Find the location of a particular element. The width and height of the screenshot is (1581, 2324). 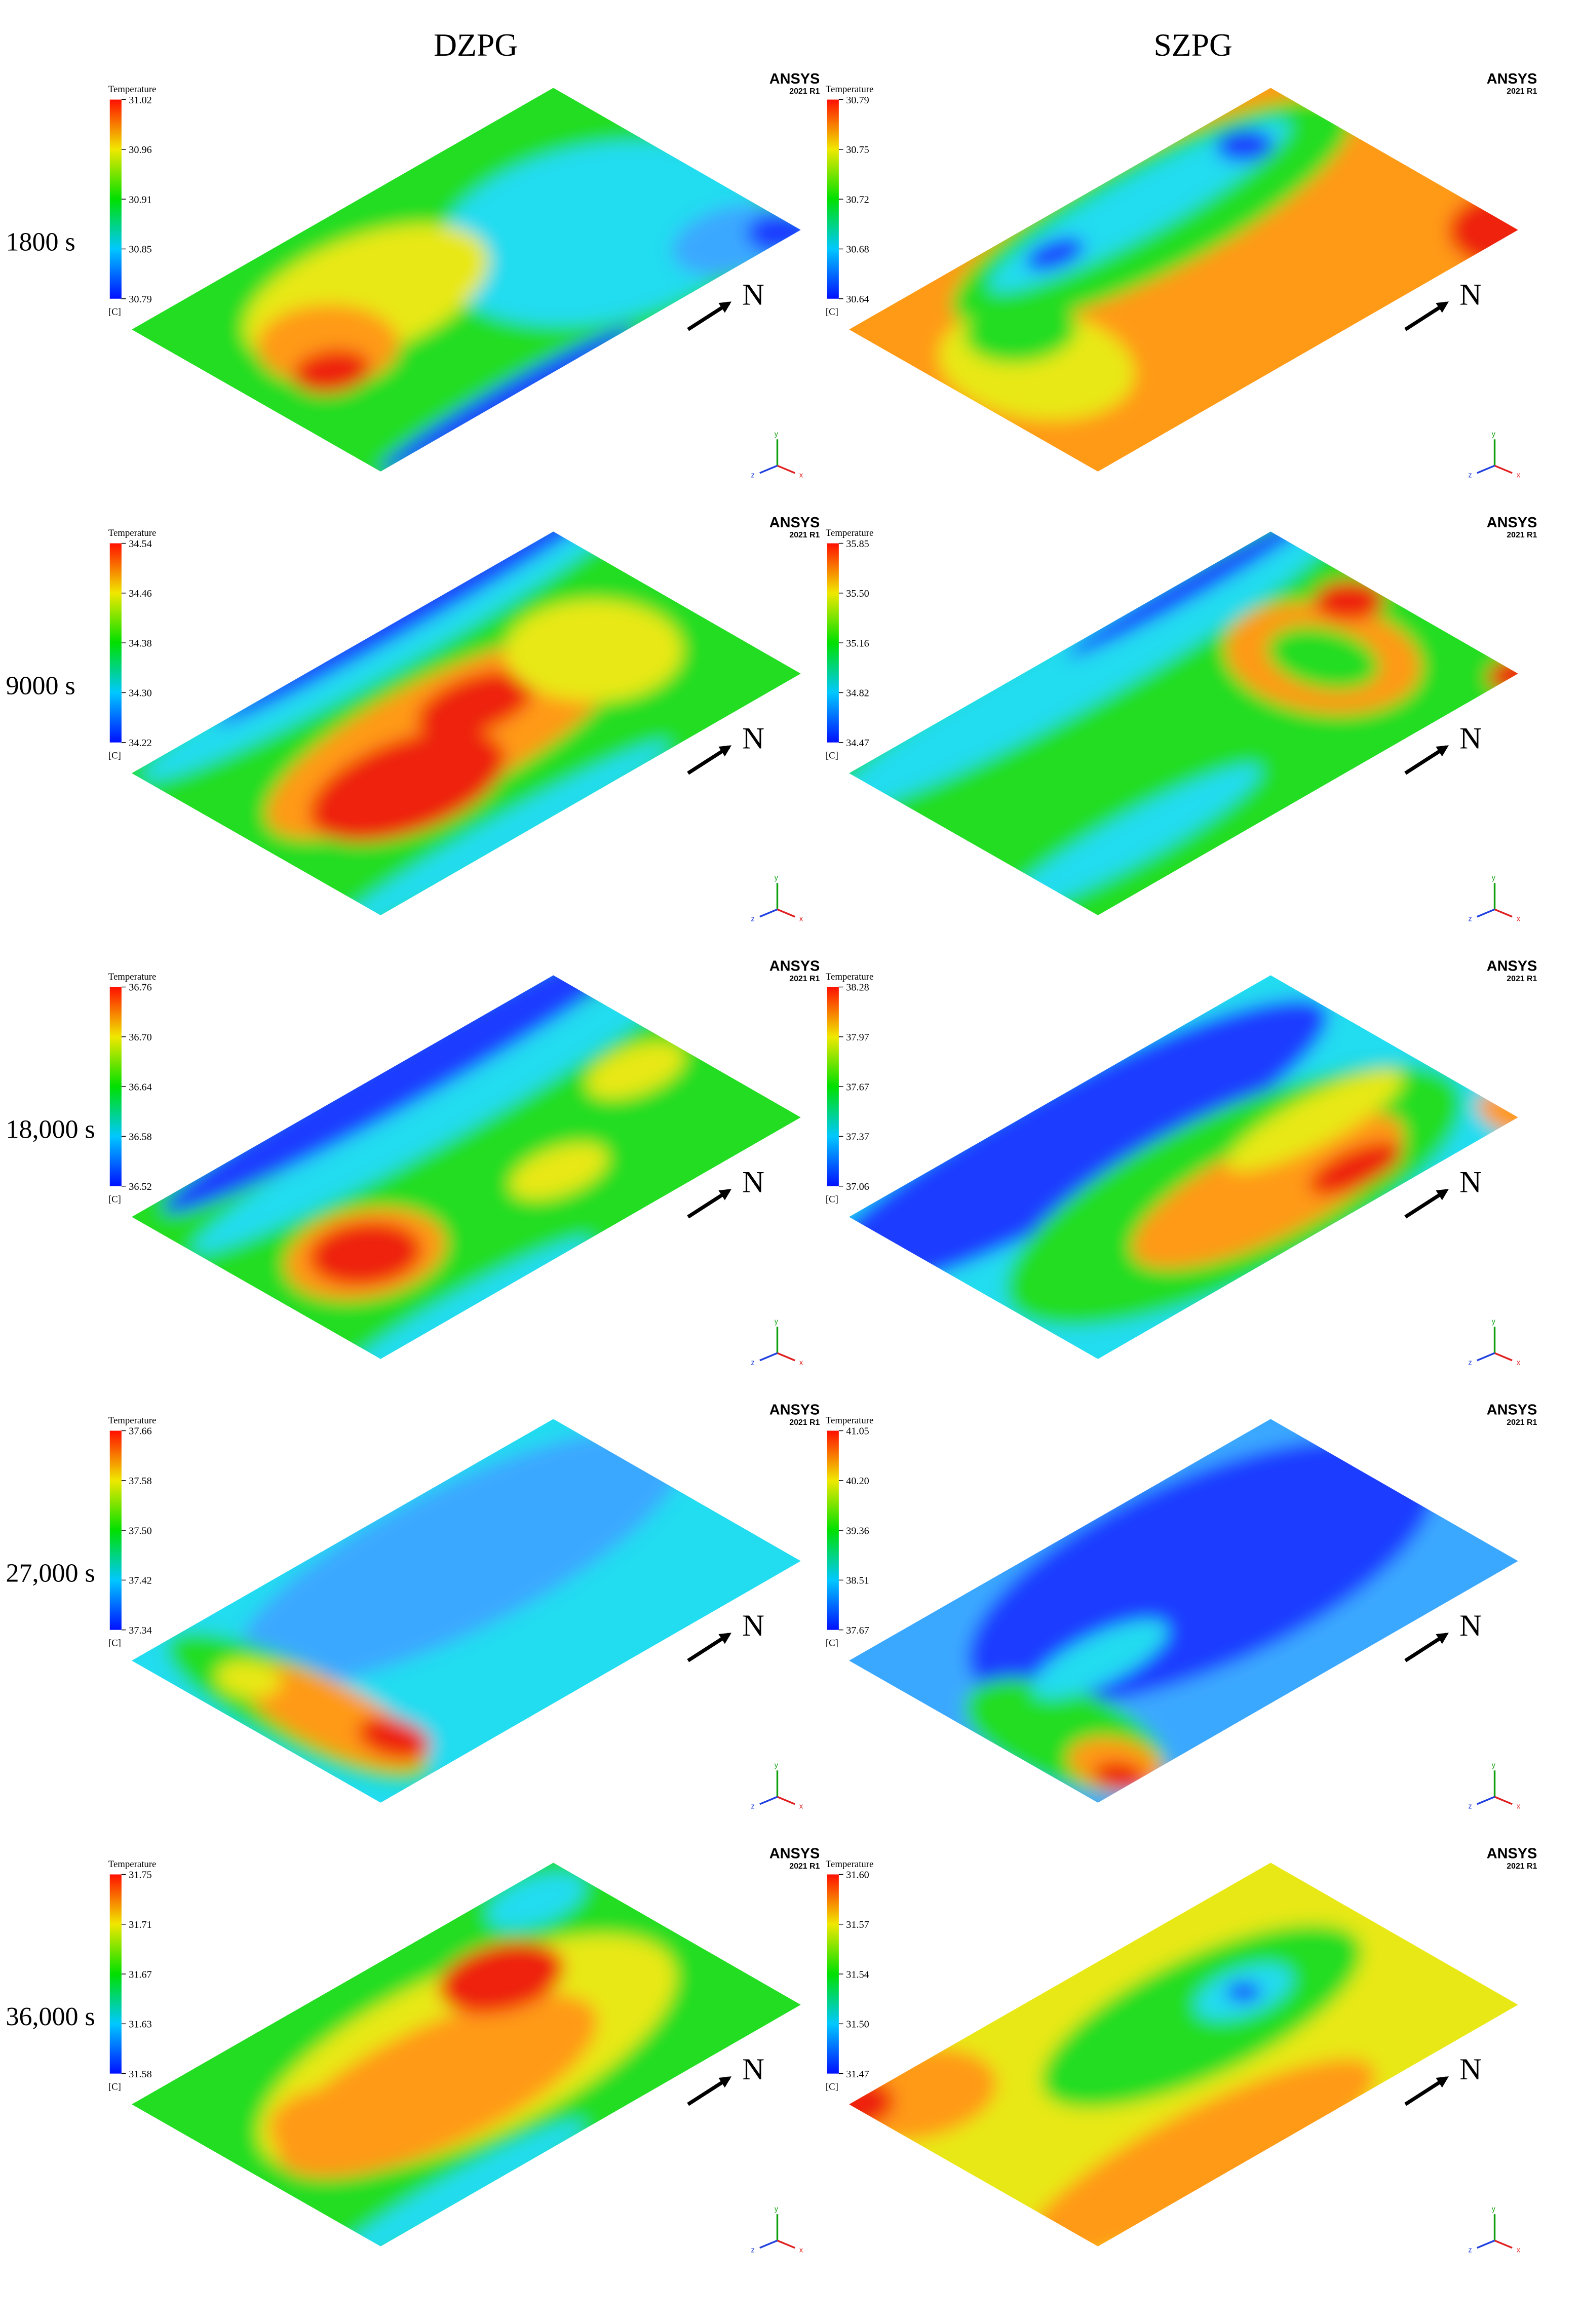

colorbar-tick-label: 37.50 is located at coordinates (140, 1530).